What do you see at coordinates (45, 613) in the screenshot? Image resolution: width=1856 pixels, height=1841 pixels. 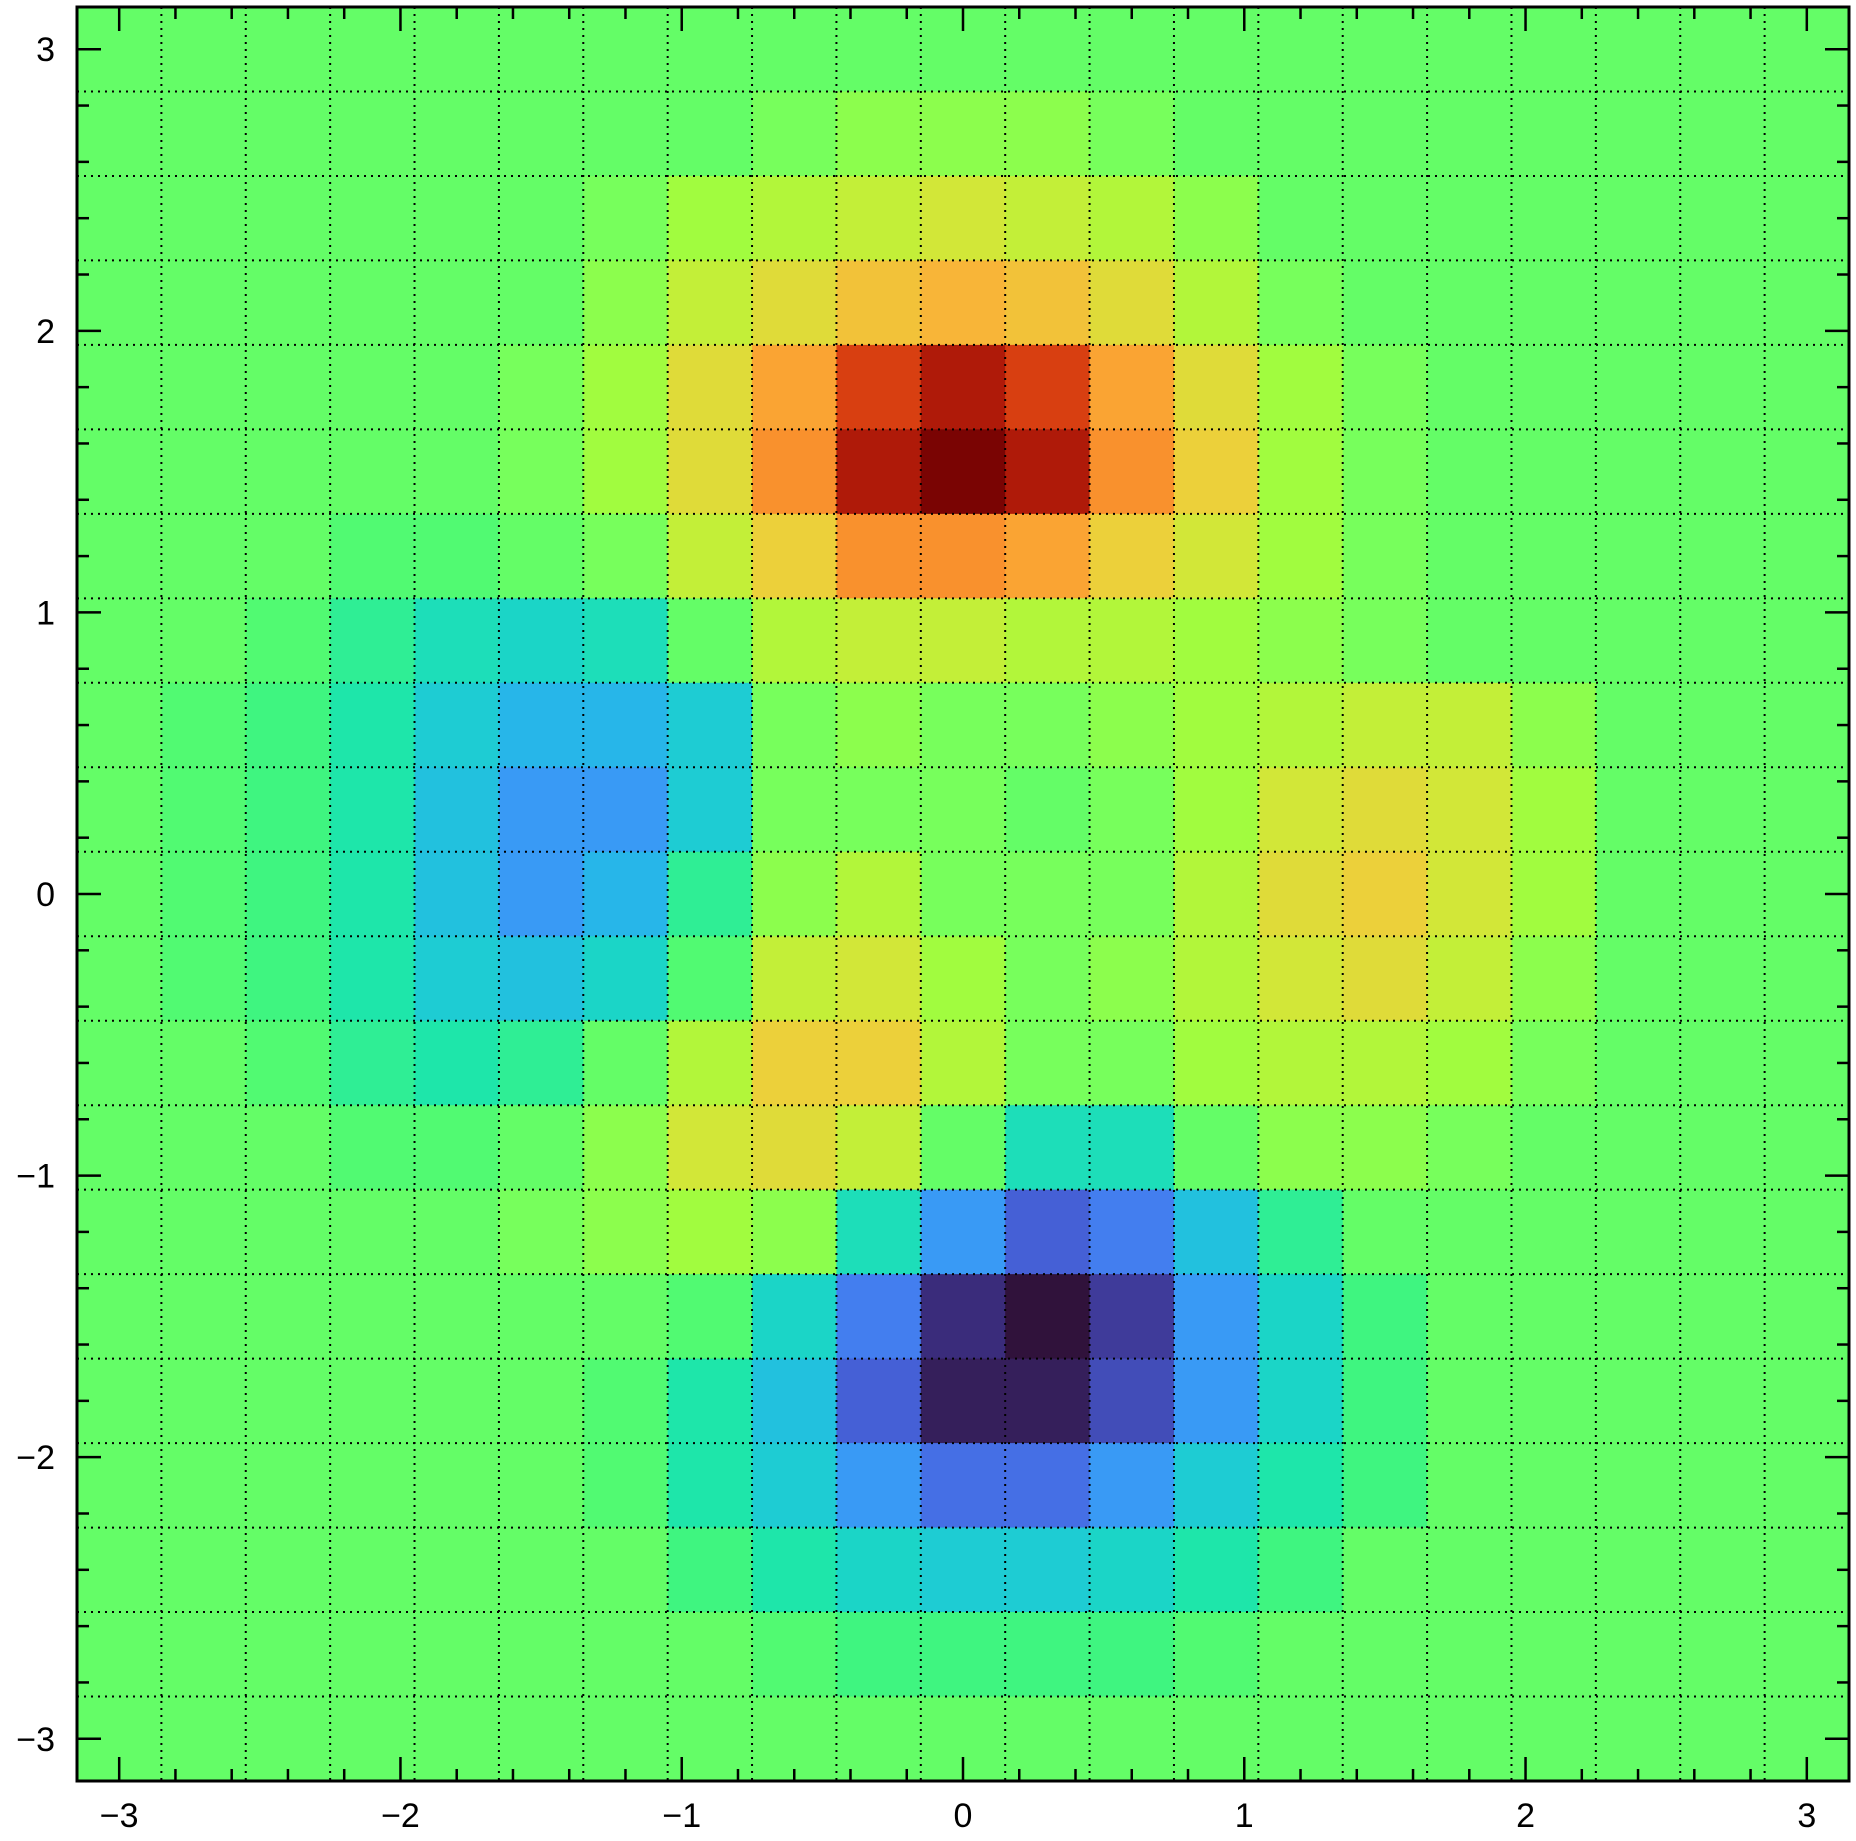 I see `y-tick-label: 1` at bounding box center [45, 613].